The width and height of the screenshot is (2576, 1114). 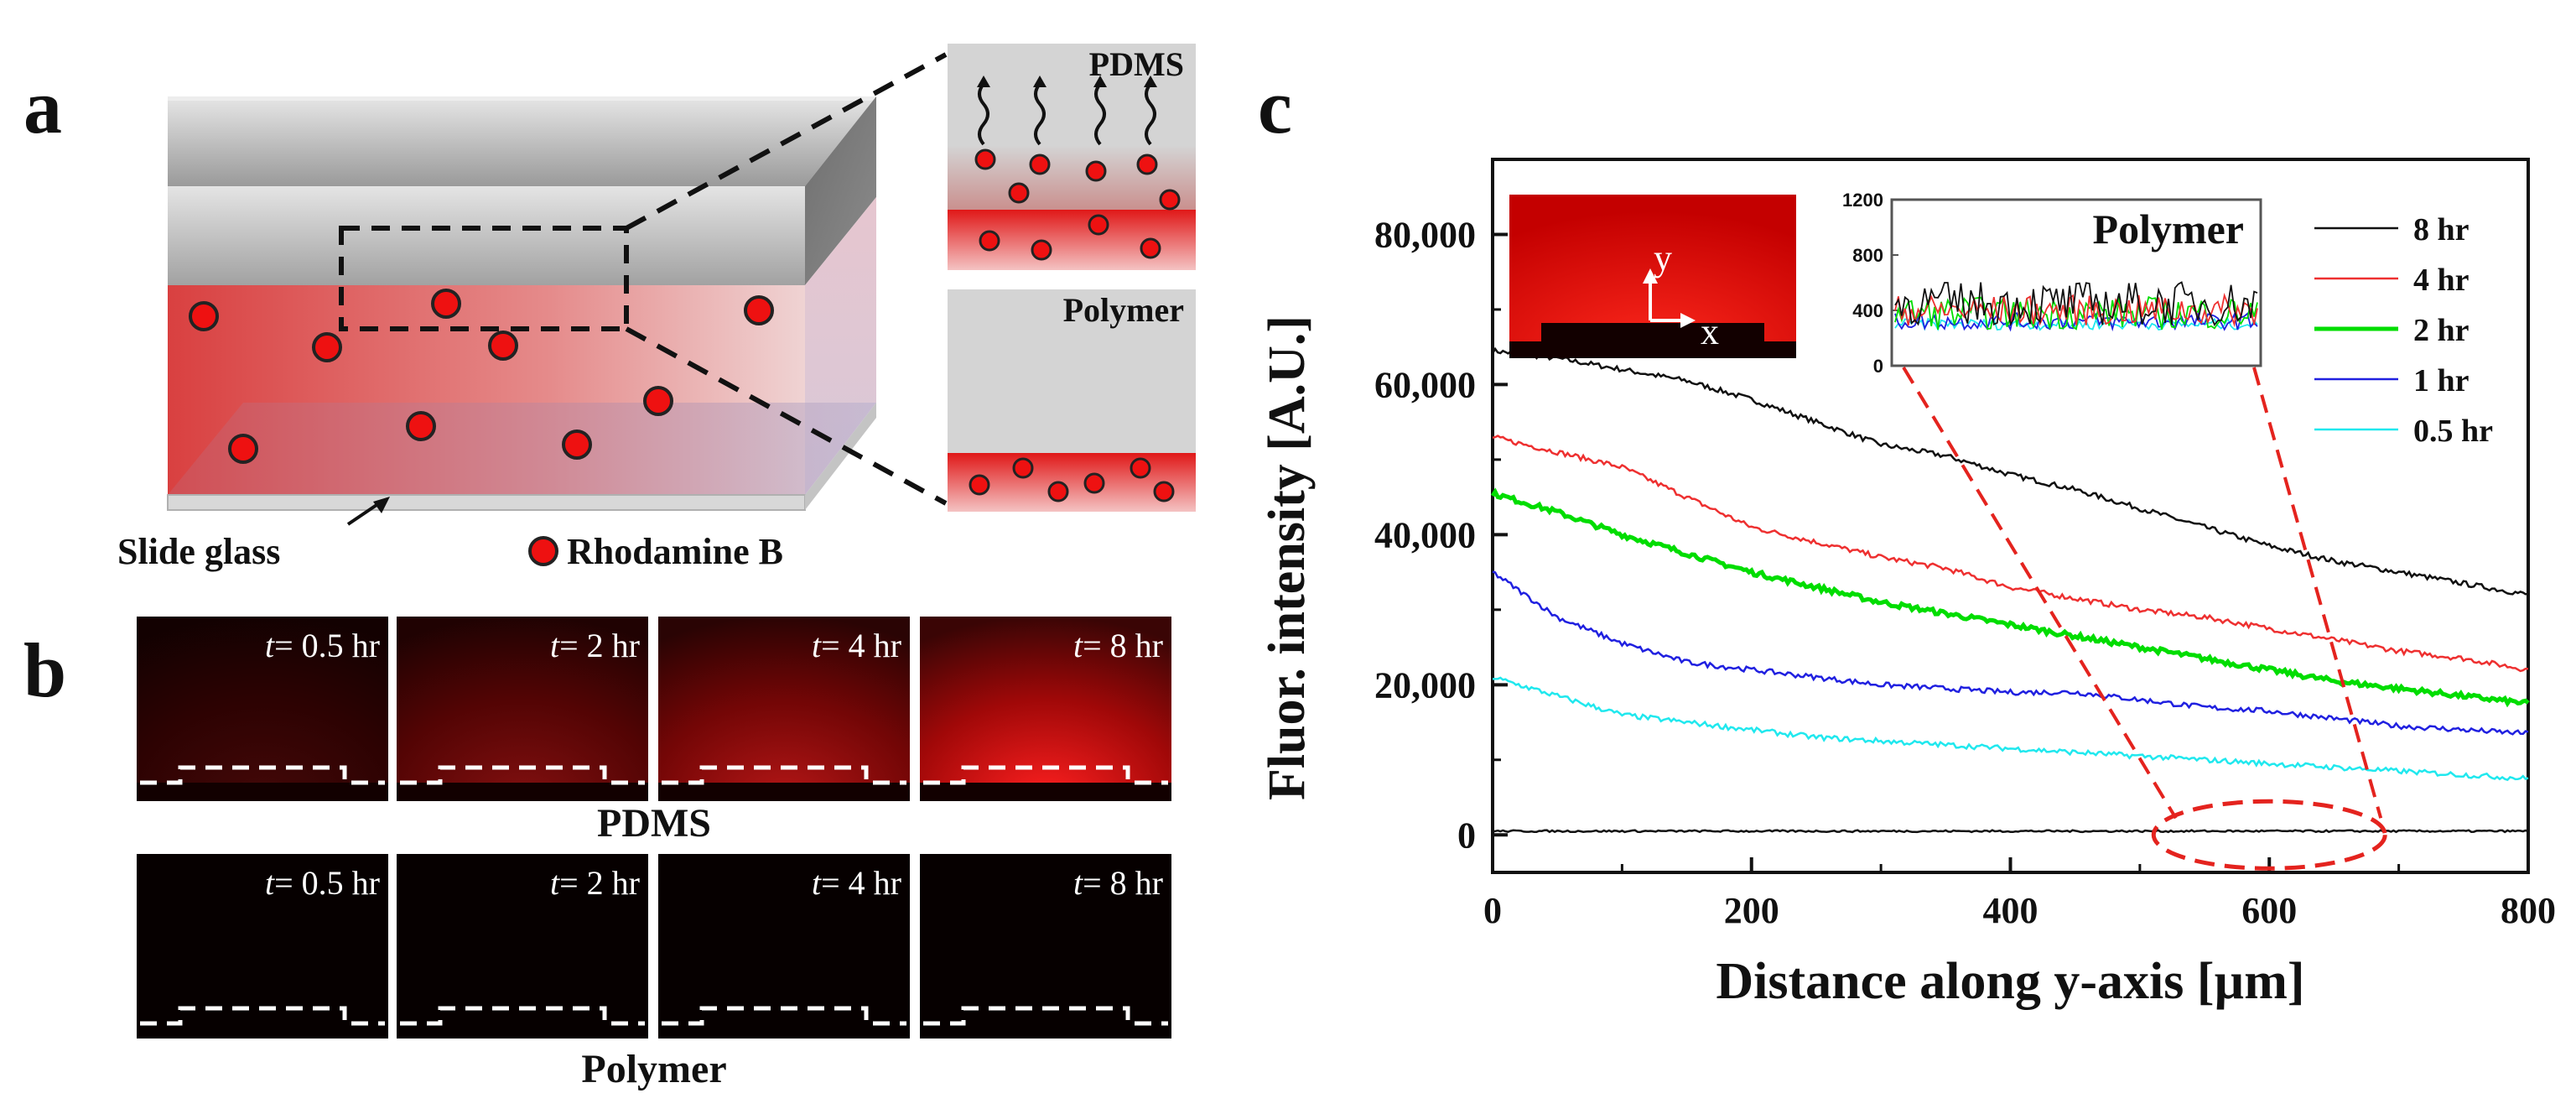 I want to click on x-axis-label: Distance along y-axis [µm], so click(x=2010, y=981).